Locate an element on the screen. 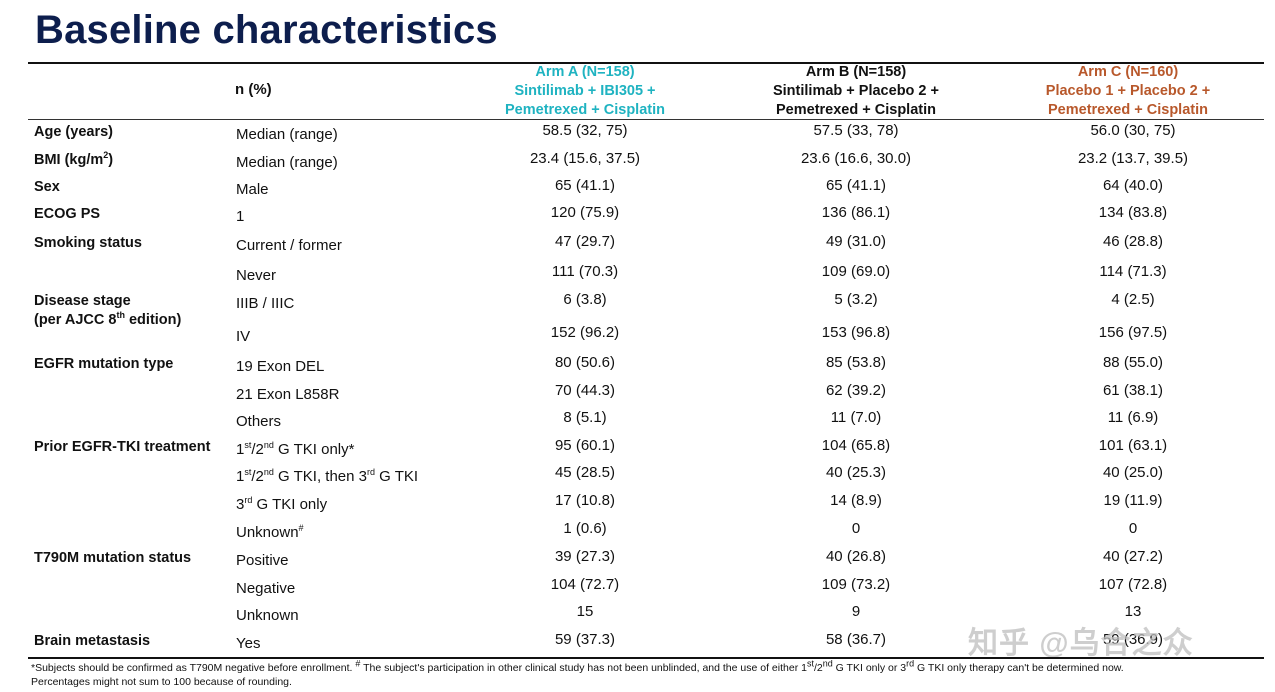  arm-a-value: 95 (60.1) is located at coordinates (585, 445).